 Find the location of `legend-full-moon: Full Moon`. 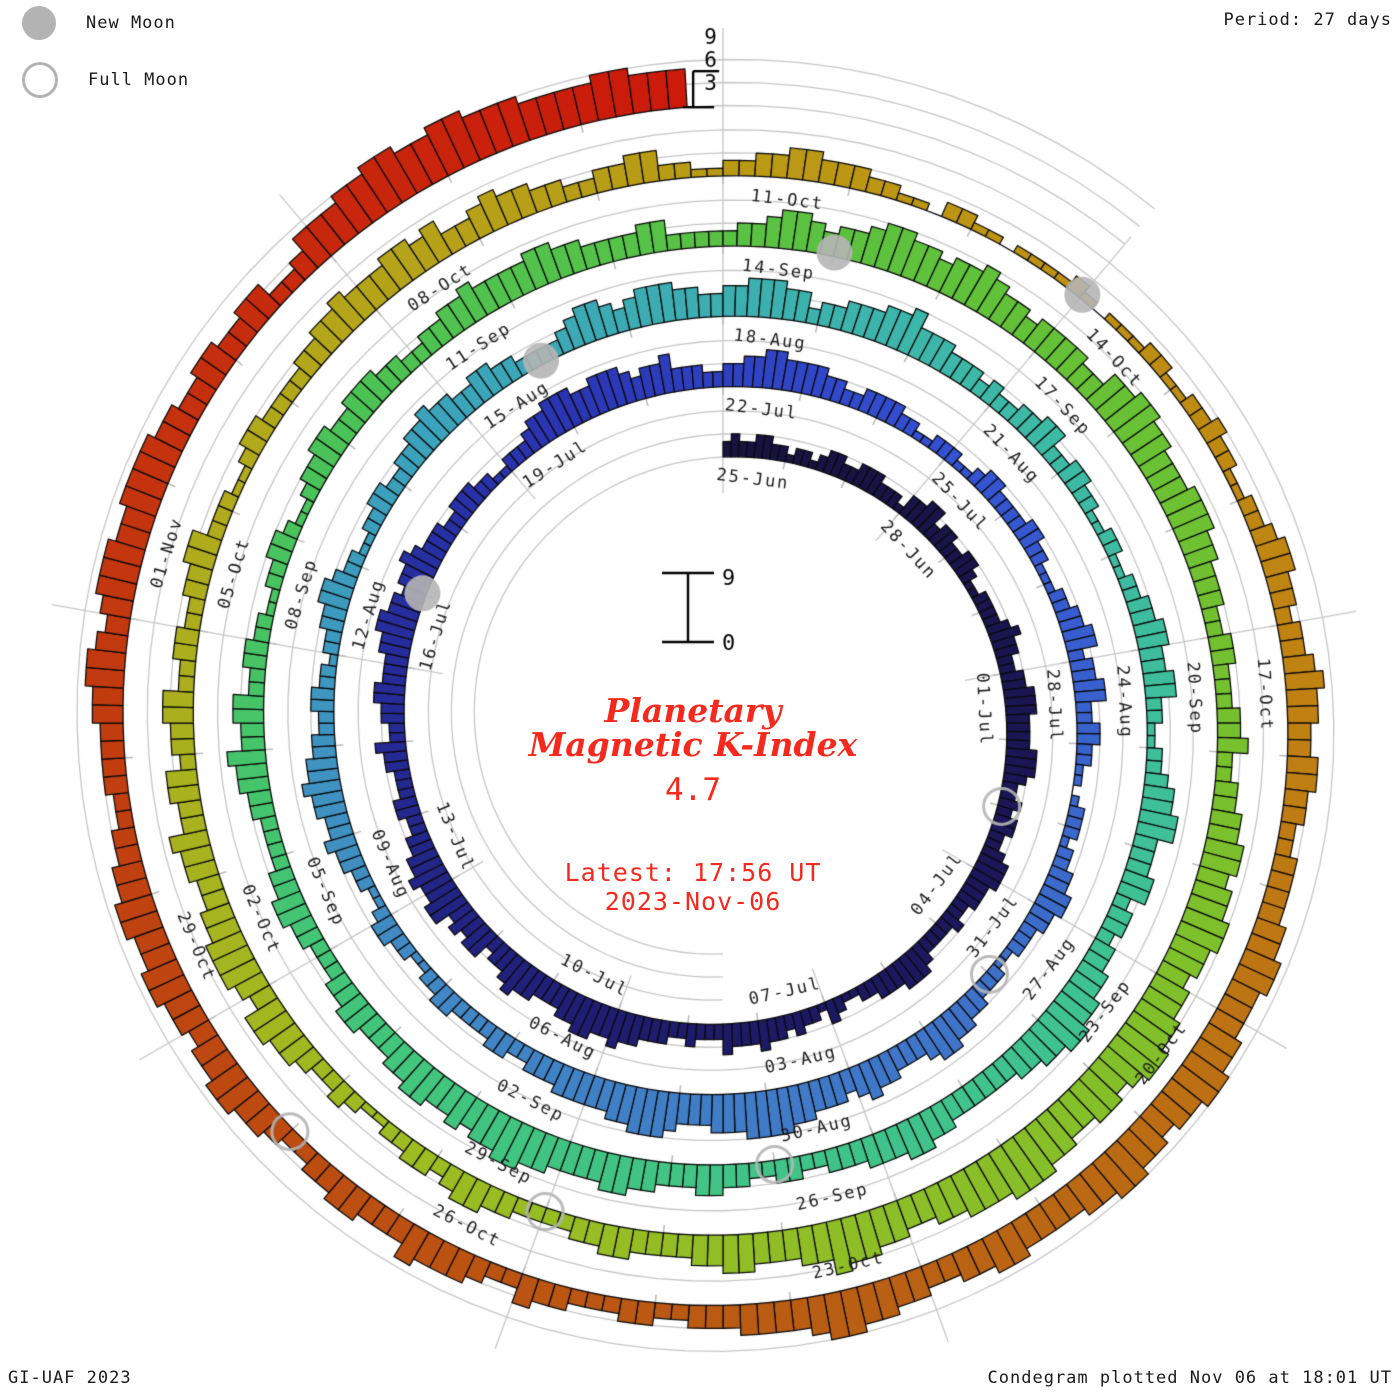

legend-full-moon: Full Moon is located at coordinates (105, 80).